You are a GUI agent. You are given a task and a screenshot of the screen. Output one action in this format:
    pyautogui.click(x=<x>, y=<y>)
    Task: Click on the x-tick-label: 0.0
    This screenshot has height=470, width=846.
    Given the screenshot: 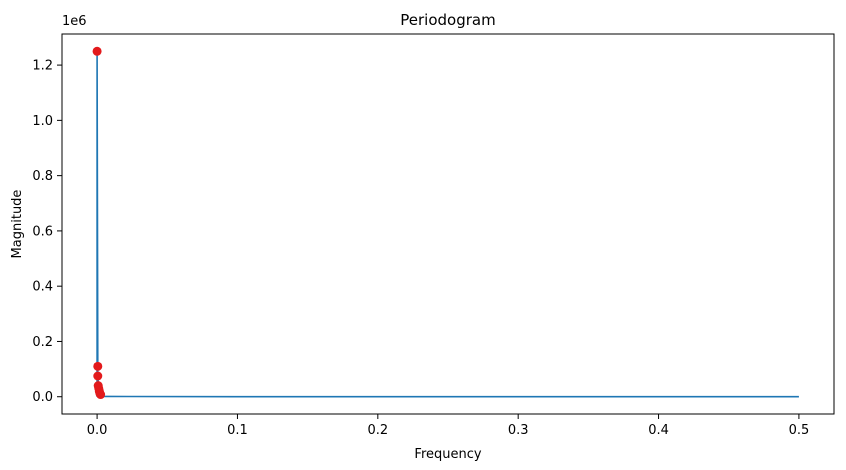 What is the action you would take?
    pyautogui.click(x=97, y=430)
    